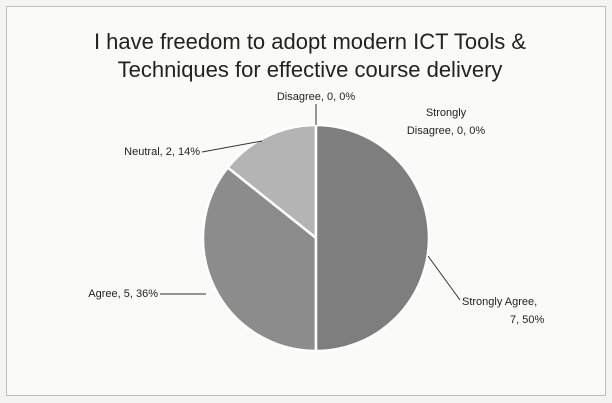 The width and height of the screenshot is (612, 403). I want to click on data-label: 7, 50%, so click(527, 320).